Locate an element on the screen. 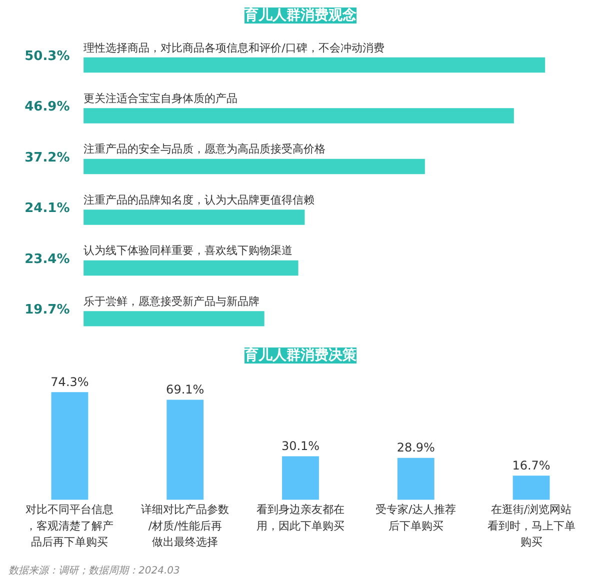 This screenshot has width=600, height=584. source-note: 数据来源：调研；数据周期：2024.03 is located at coordinates (94, 570).